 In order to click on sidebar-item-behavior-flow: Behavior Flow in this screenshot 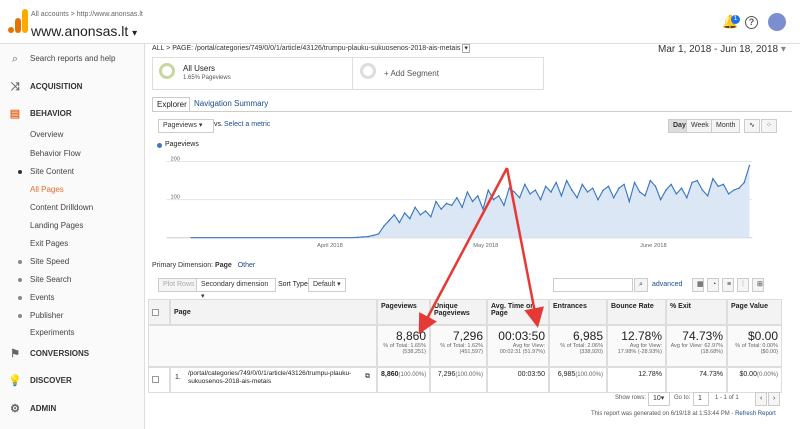, I will do `click(72, 154)`.